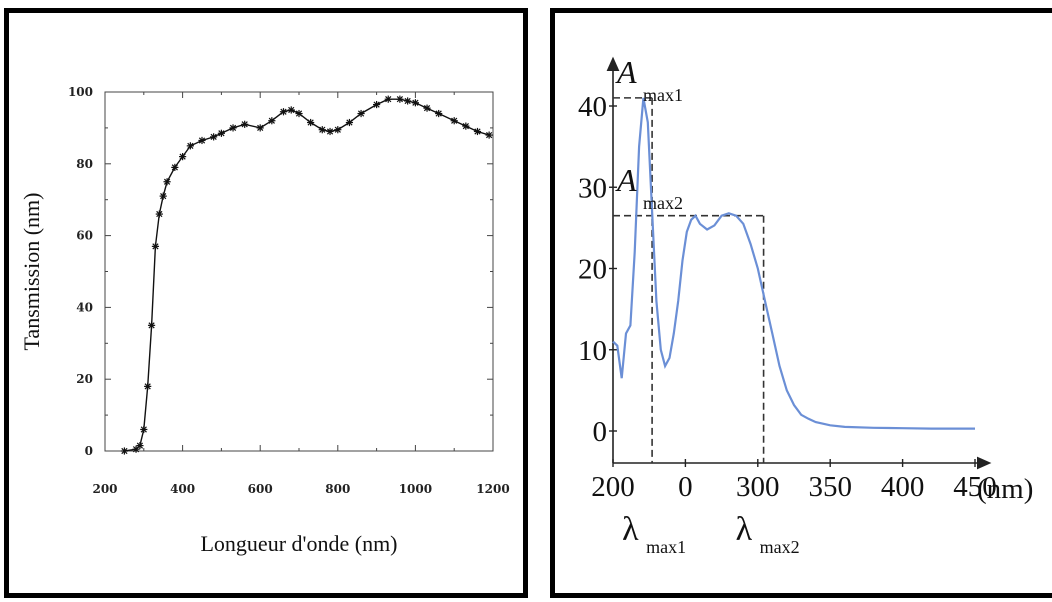 This screenshot has height=602, width=1052. I want to click on left-y-axis-label: Tansmission (nm), so click(31, 272).